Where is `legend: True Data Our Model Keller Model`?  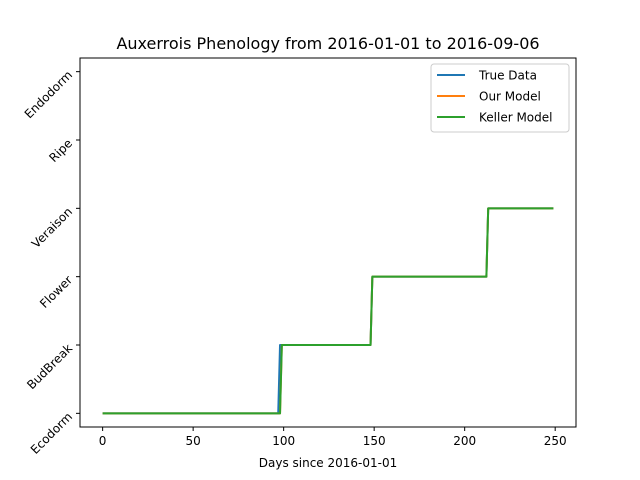 legend: True Data Our Model Keller Model is located at coordinates (500, 98).